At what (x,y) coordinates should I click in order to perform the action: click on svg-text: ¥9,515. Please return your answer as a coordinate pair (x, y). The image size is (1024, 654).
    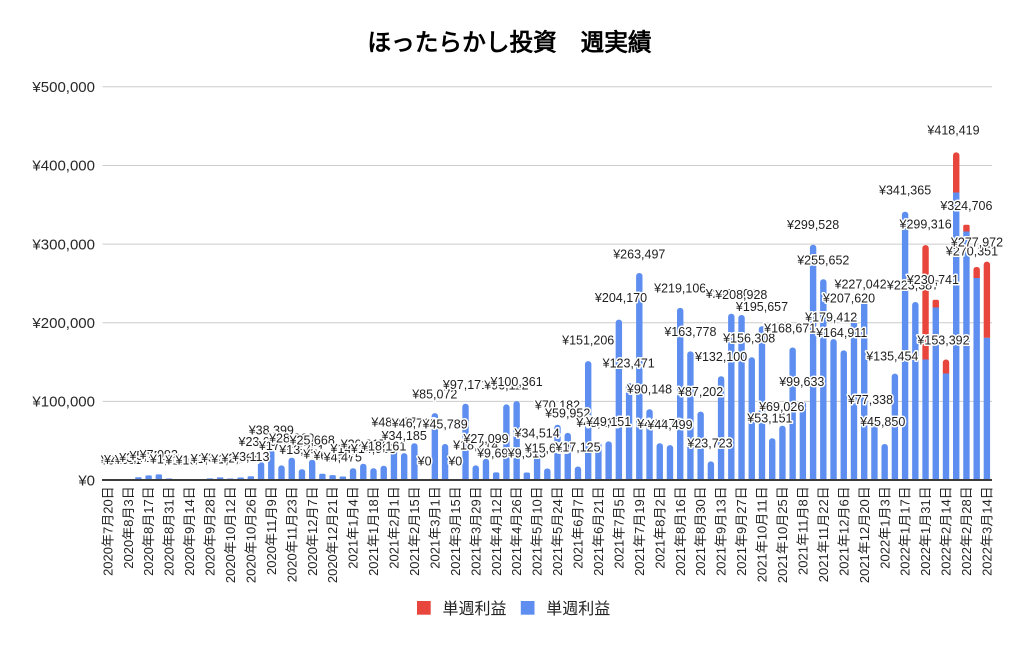
    Looking at the image, I should click on (526, 453).